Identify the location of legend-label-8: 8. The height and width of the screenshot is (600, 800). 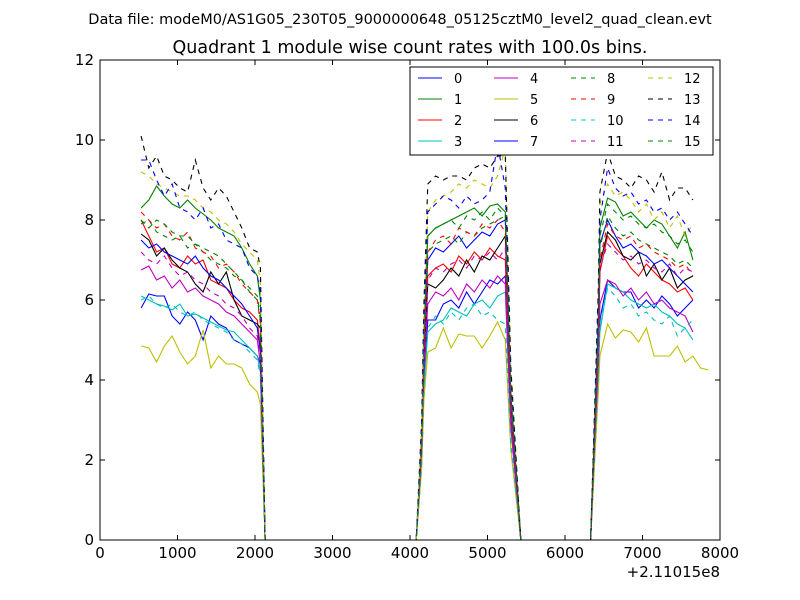
(611, 79).